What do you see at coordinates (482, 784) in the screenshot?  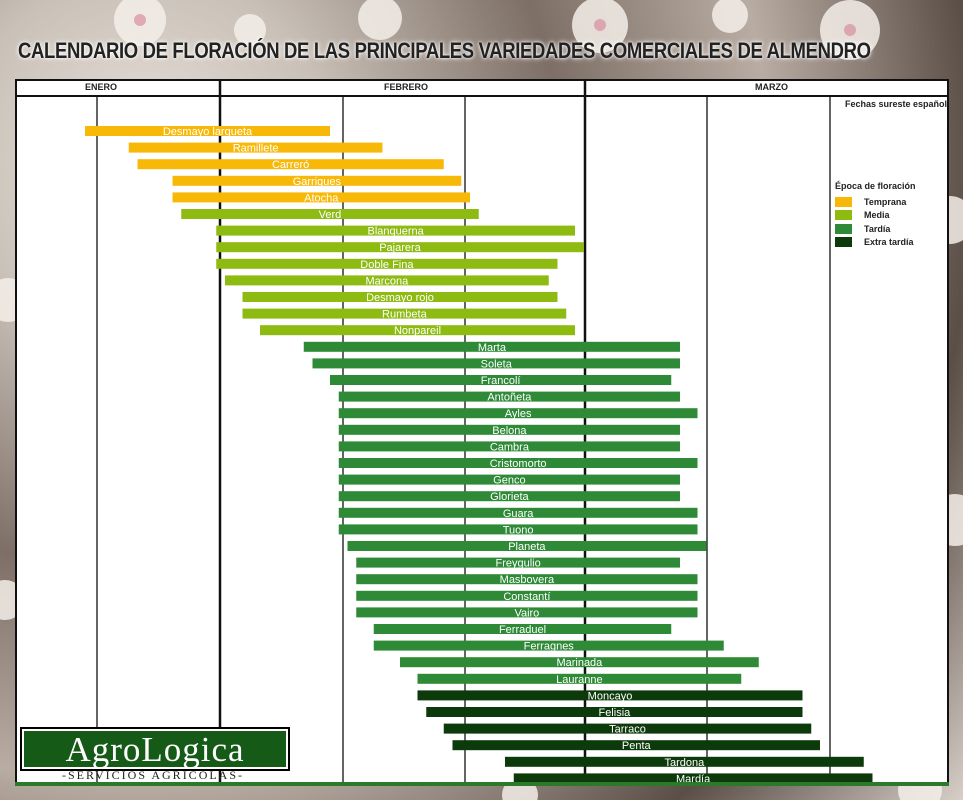 I see `bottom-accent-bar` at bounding box center [482, 784].